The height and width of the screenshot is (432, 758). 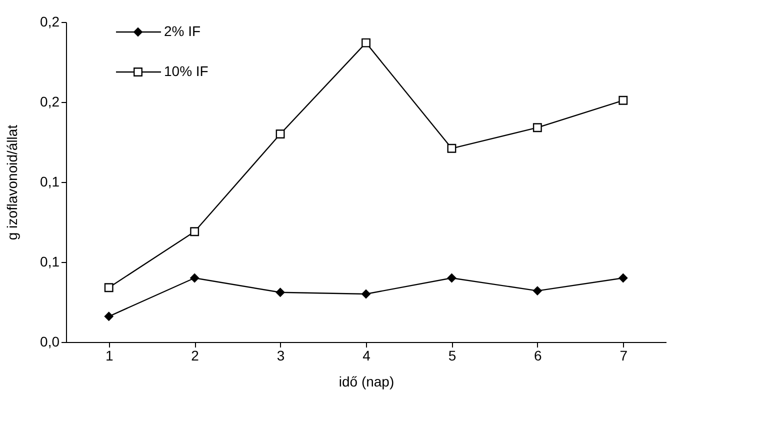 I want to click on x-tick-label: 2, so click(x=195, y=356).